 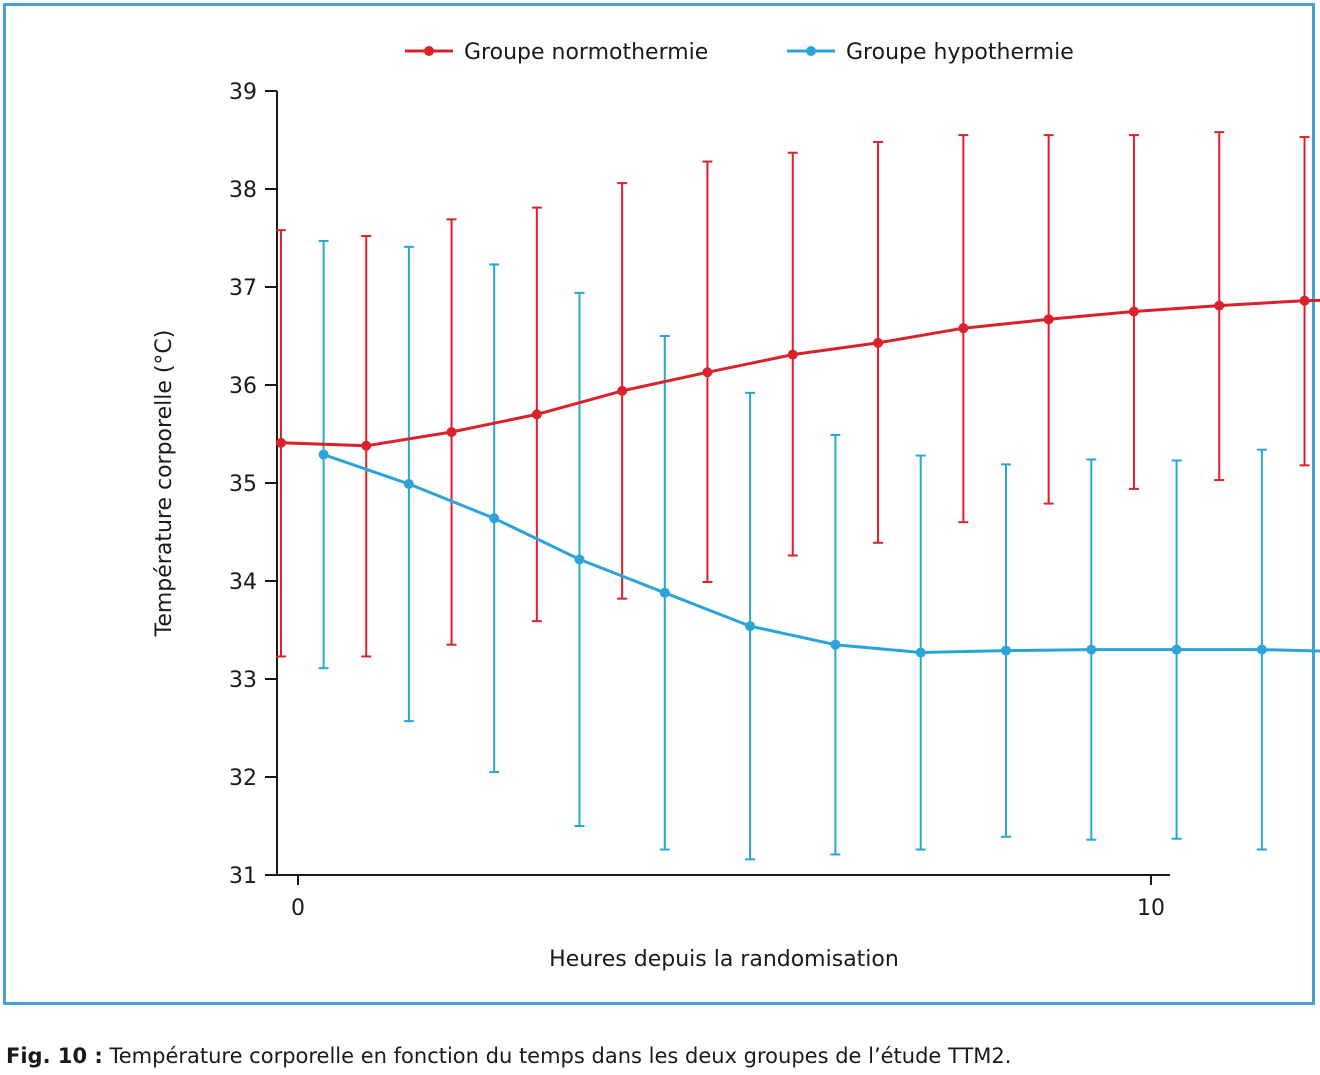 I want to click on y-tick-label: 37, so click(x=243, y=288).